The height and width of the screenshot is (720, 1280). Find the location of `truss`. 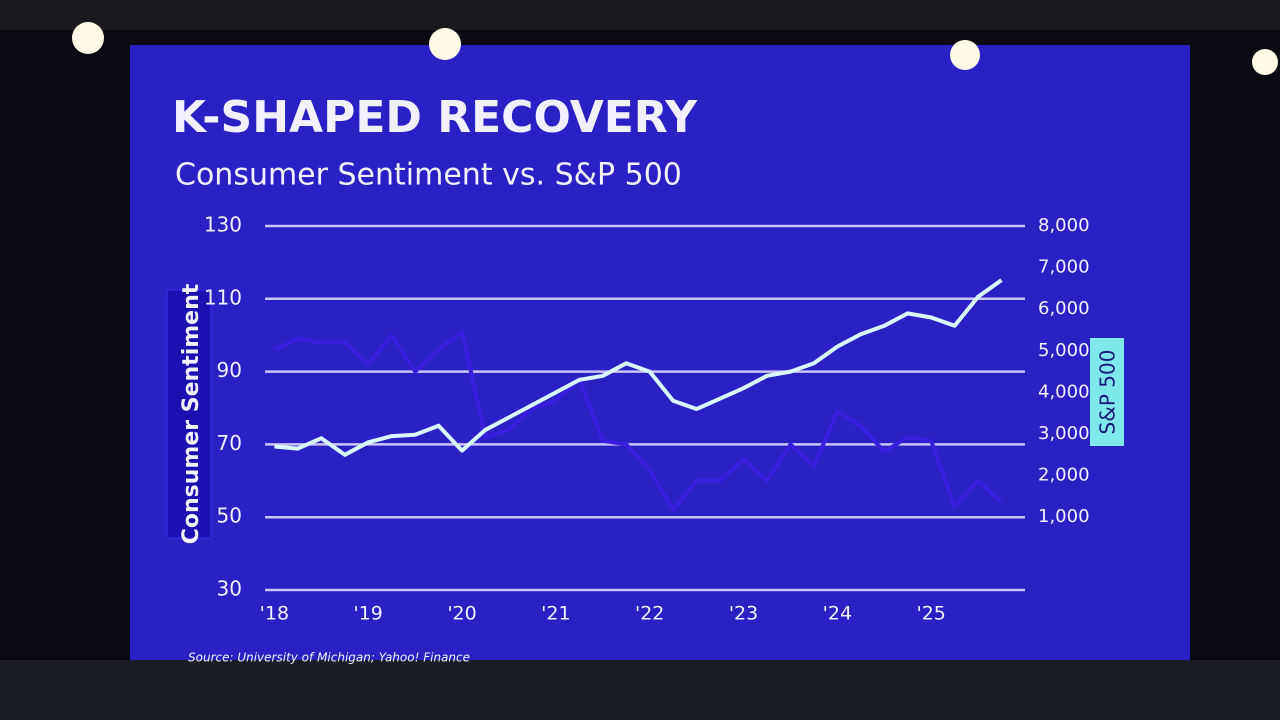

truss is located at coordinates (640, 15).